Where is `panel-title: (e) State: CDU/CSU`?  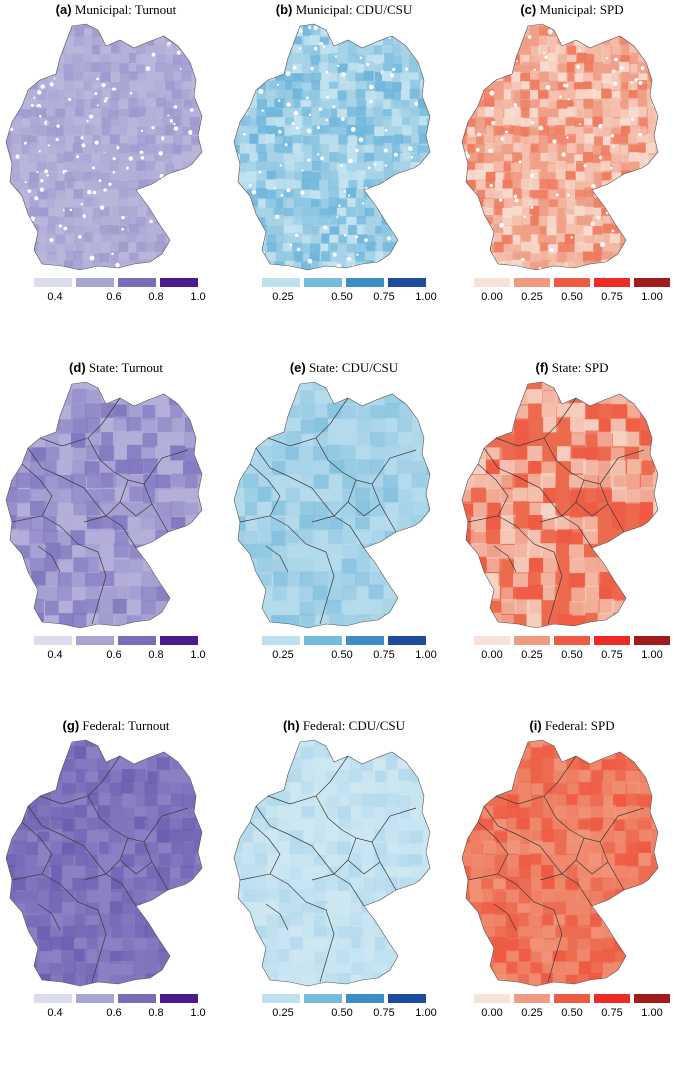
panel-title: (e) State: CDU/CSU is located at coordinates (344, 368).